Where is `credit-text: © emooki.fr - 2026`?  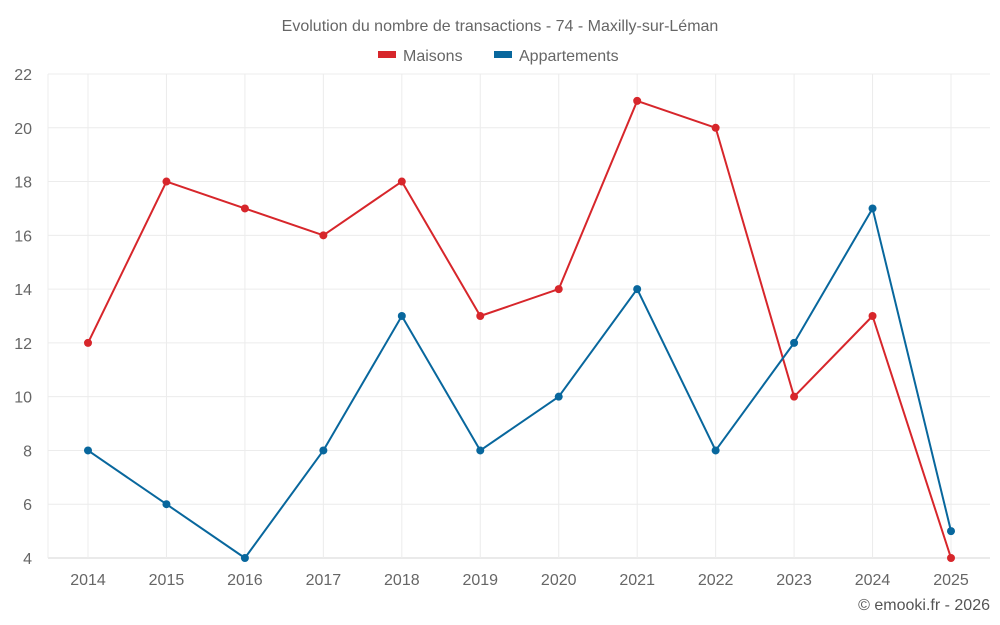 credit-text: © emooki.fr - 2026 is located at coordinates (924, 605).